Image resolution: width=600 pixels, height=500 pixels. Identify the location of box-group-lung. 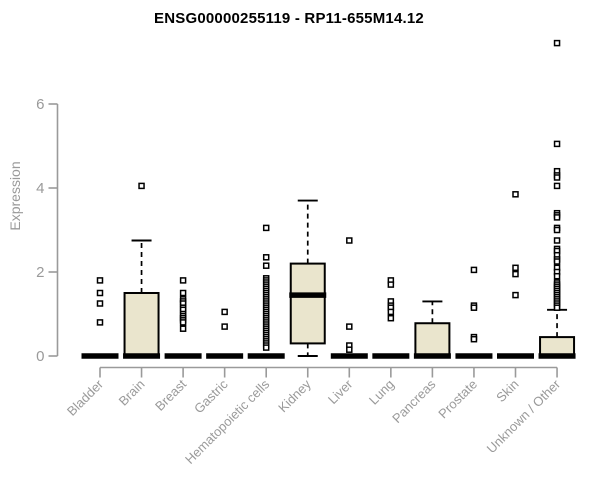
(391, 318).